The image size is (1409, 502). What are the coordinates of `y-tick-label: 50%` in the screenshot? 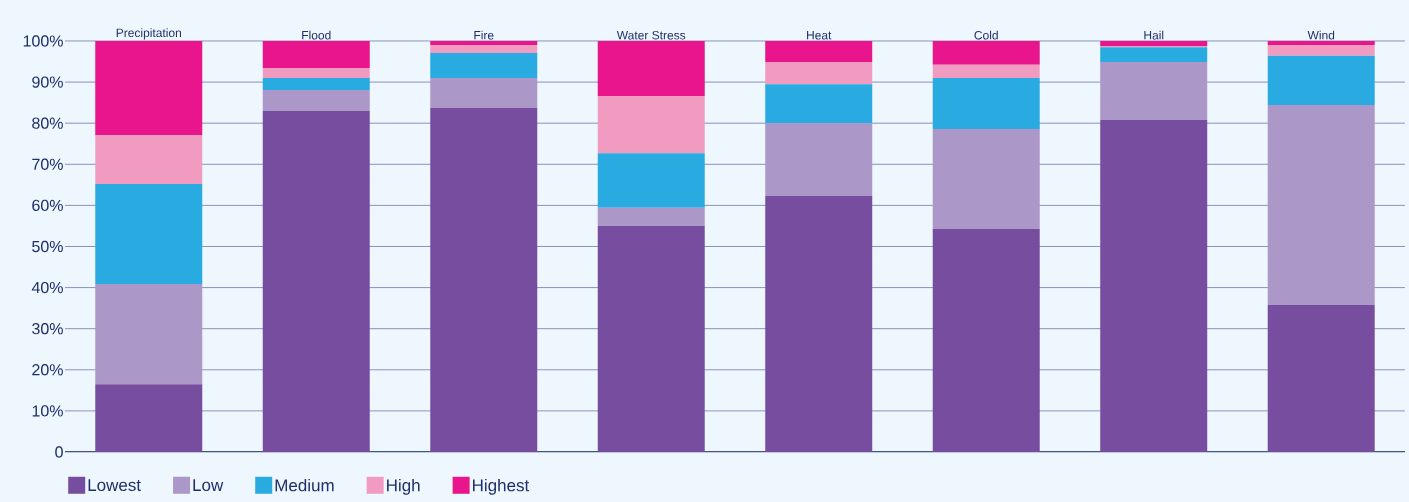 It's located at (47, 246).